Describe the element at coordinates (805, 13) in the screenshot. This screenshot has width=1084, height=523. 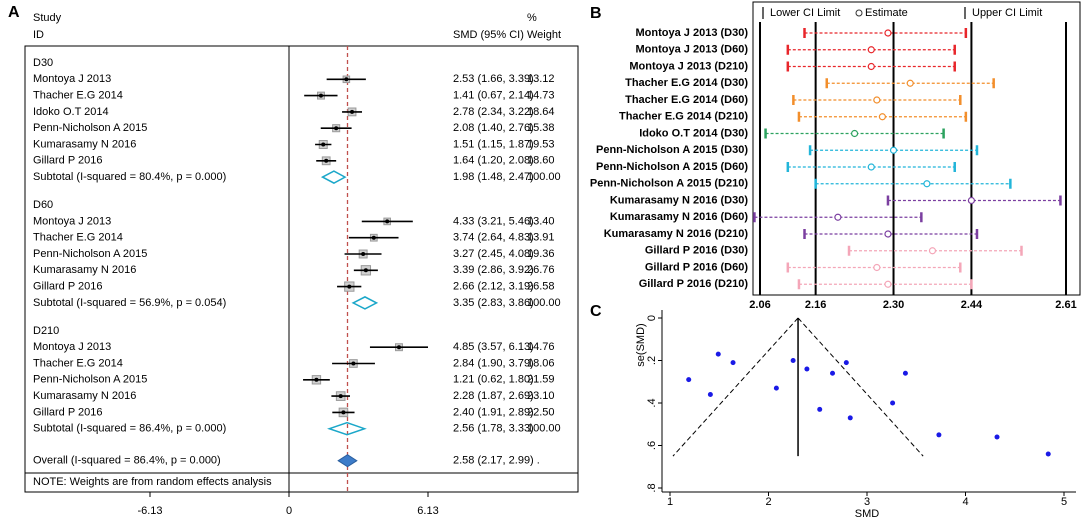
I see `legend-label: Lower CI Limit` at that location.